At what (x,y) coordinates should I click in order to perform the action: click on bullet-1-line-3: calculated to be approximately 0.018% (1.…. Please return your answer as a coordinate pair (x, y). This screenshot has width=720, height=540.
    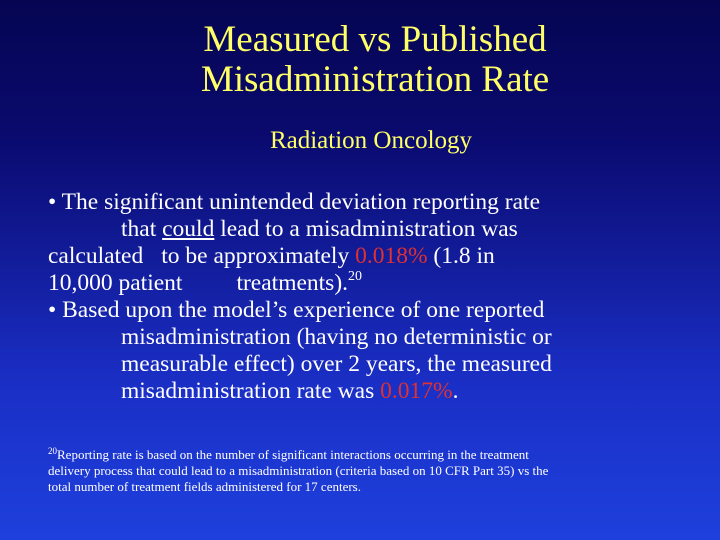
    Looking at the image, I should click on (368, 256).